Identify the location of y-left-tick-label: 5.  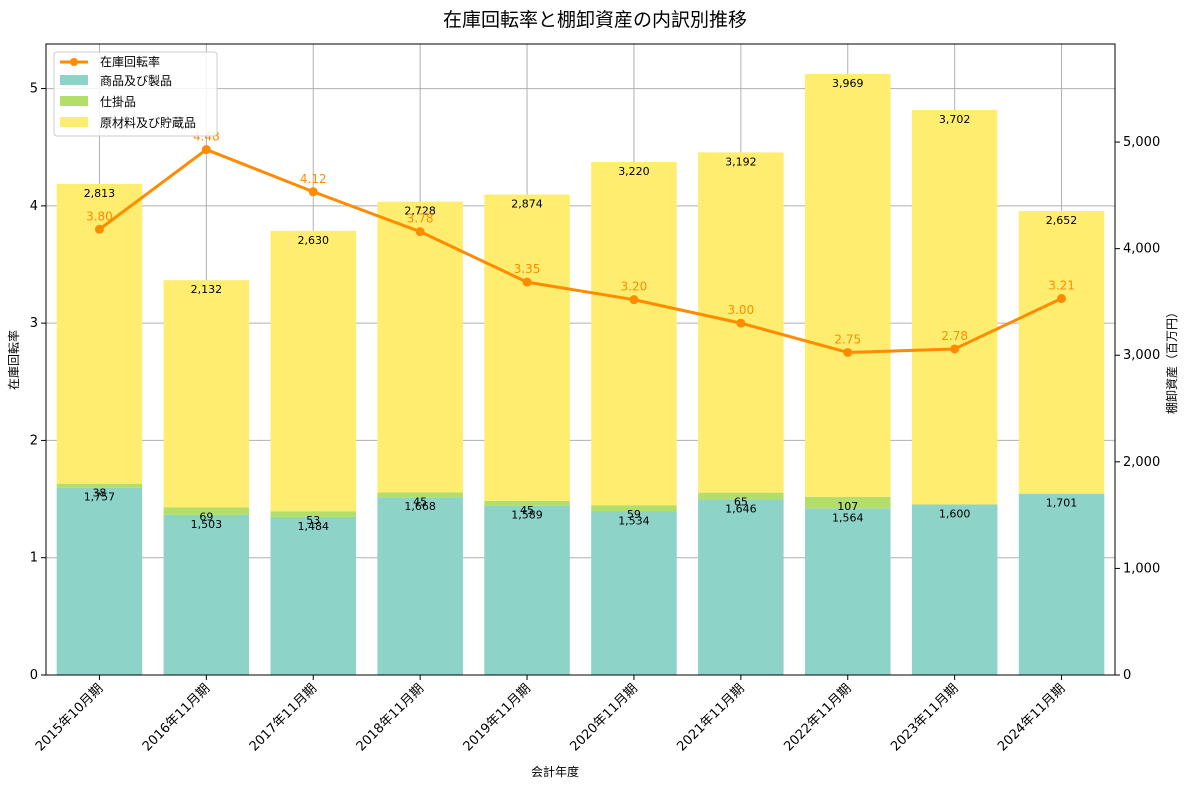
(34, 89).